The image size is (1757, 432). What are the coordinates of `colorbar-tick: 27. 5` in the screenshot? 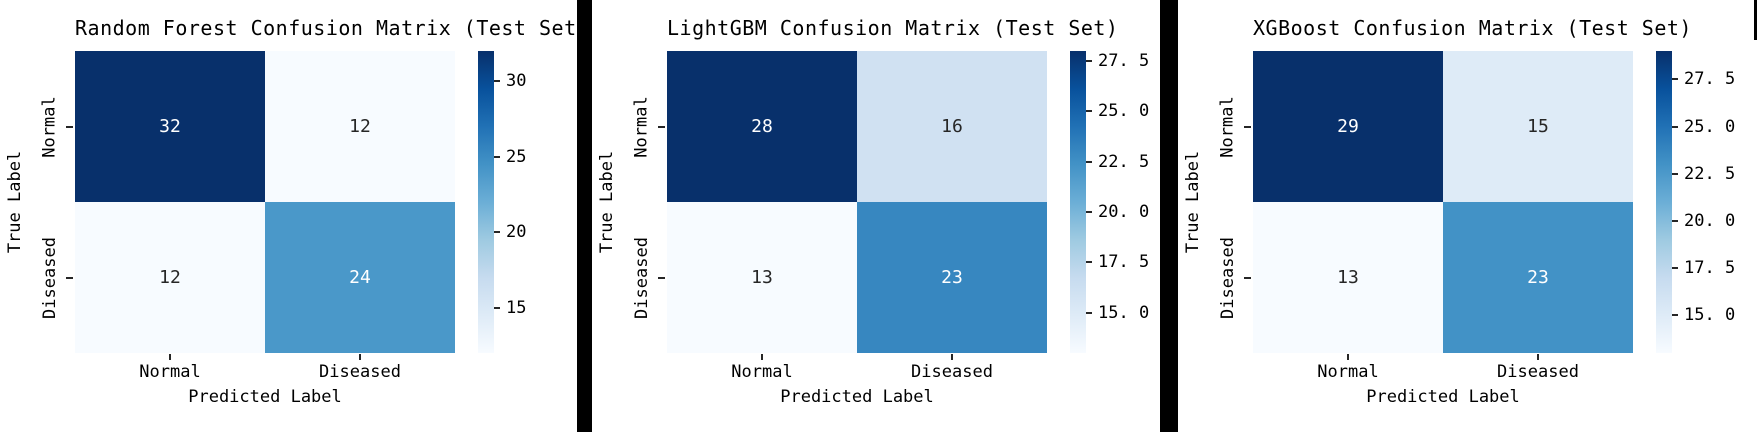 It's located at (1117, 61).